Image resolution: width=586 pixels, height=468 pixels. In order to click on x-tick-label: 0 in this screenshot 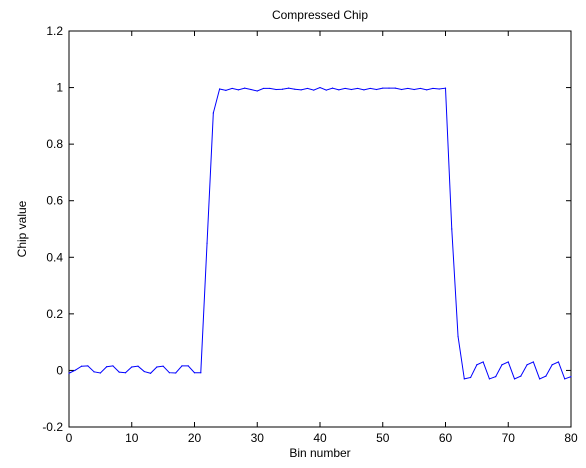, I will do `click(69, 438)`.